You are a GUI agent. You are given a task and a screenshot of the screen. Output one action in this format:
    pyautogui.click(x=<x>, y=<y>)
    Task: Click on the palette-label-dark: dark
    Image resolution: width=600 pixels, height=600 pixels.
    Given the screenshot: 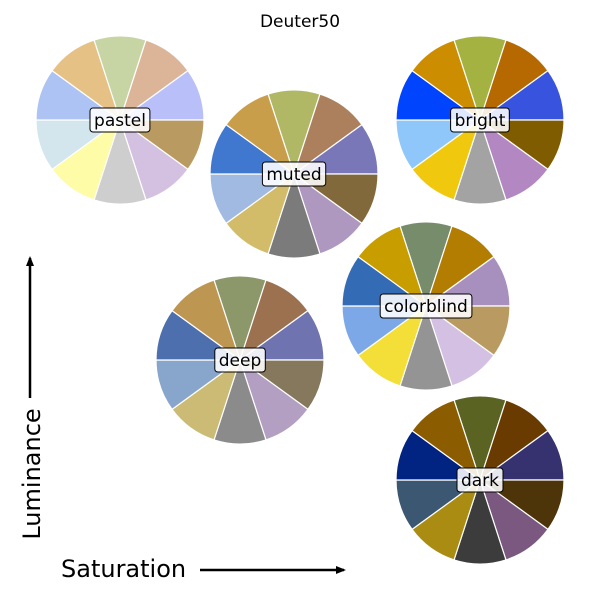 What is the action you would take?
    pyautogui.click(x=480, y=481)
    